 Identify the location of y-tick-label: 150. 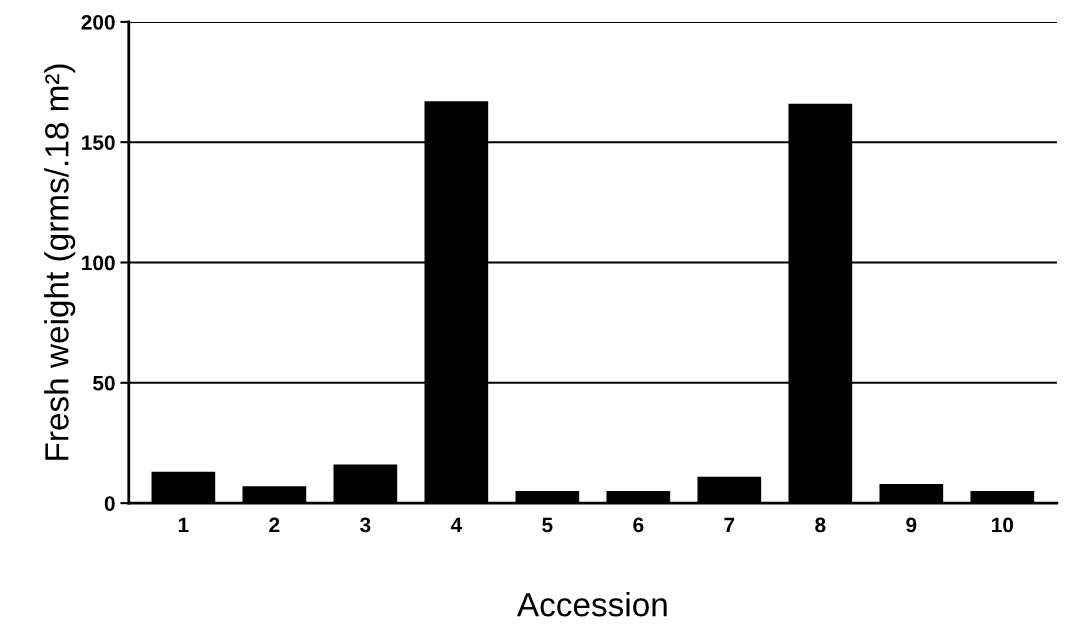
(98, 142).